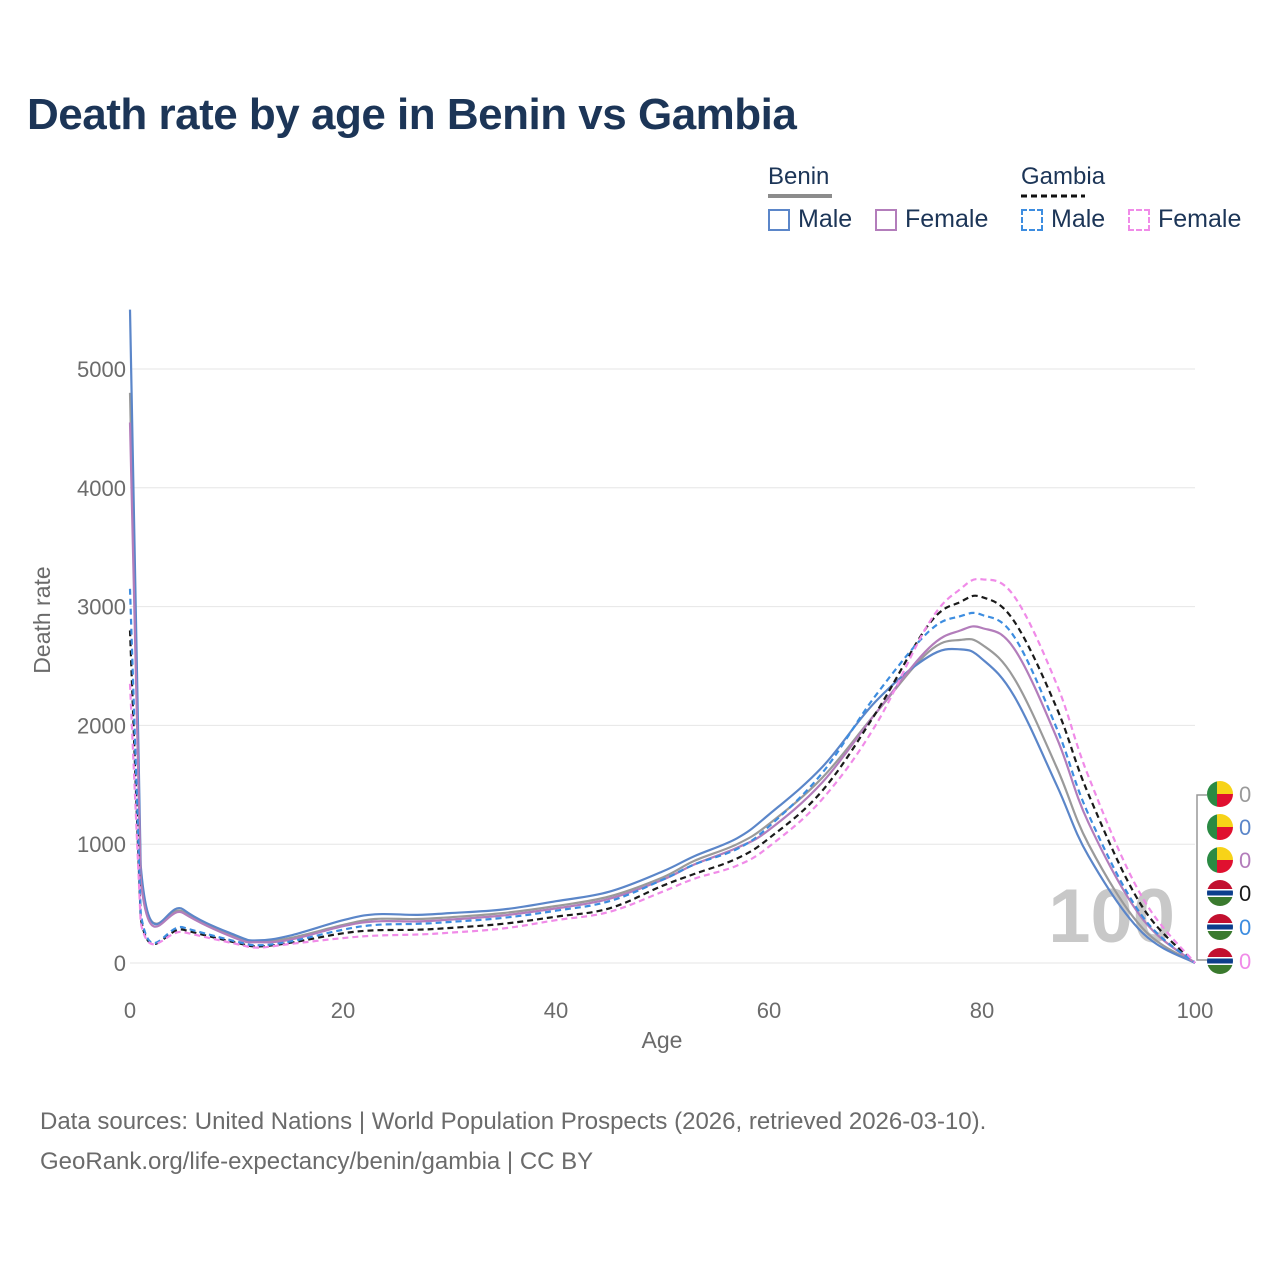 This screenshot has height=1280, width=1280. Describe the element at coordinates (825, 219) in the screenshot. I see `legend-benin-male-label: Male` at that location.